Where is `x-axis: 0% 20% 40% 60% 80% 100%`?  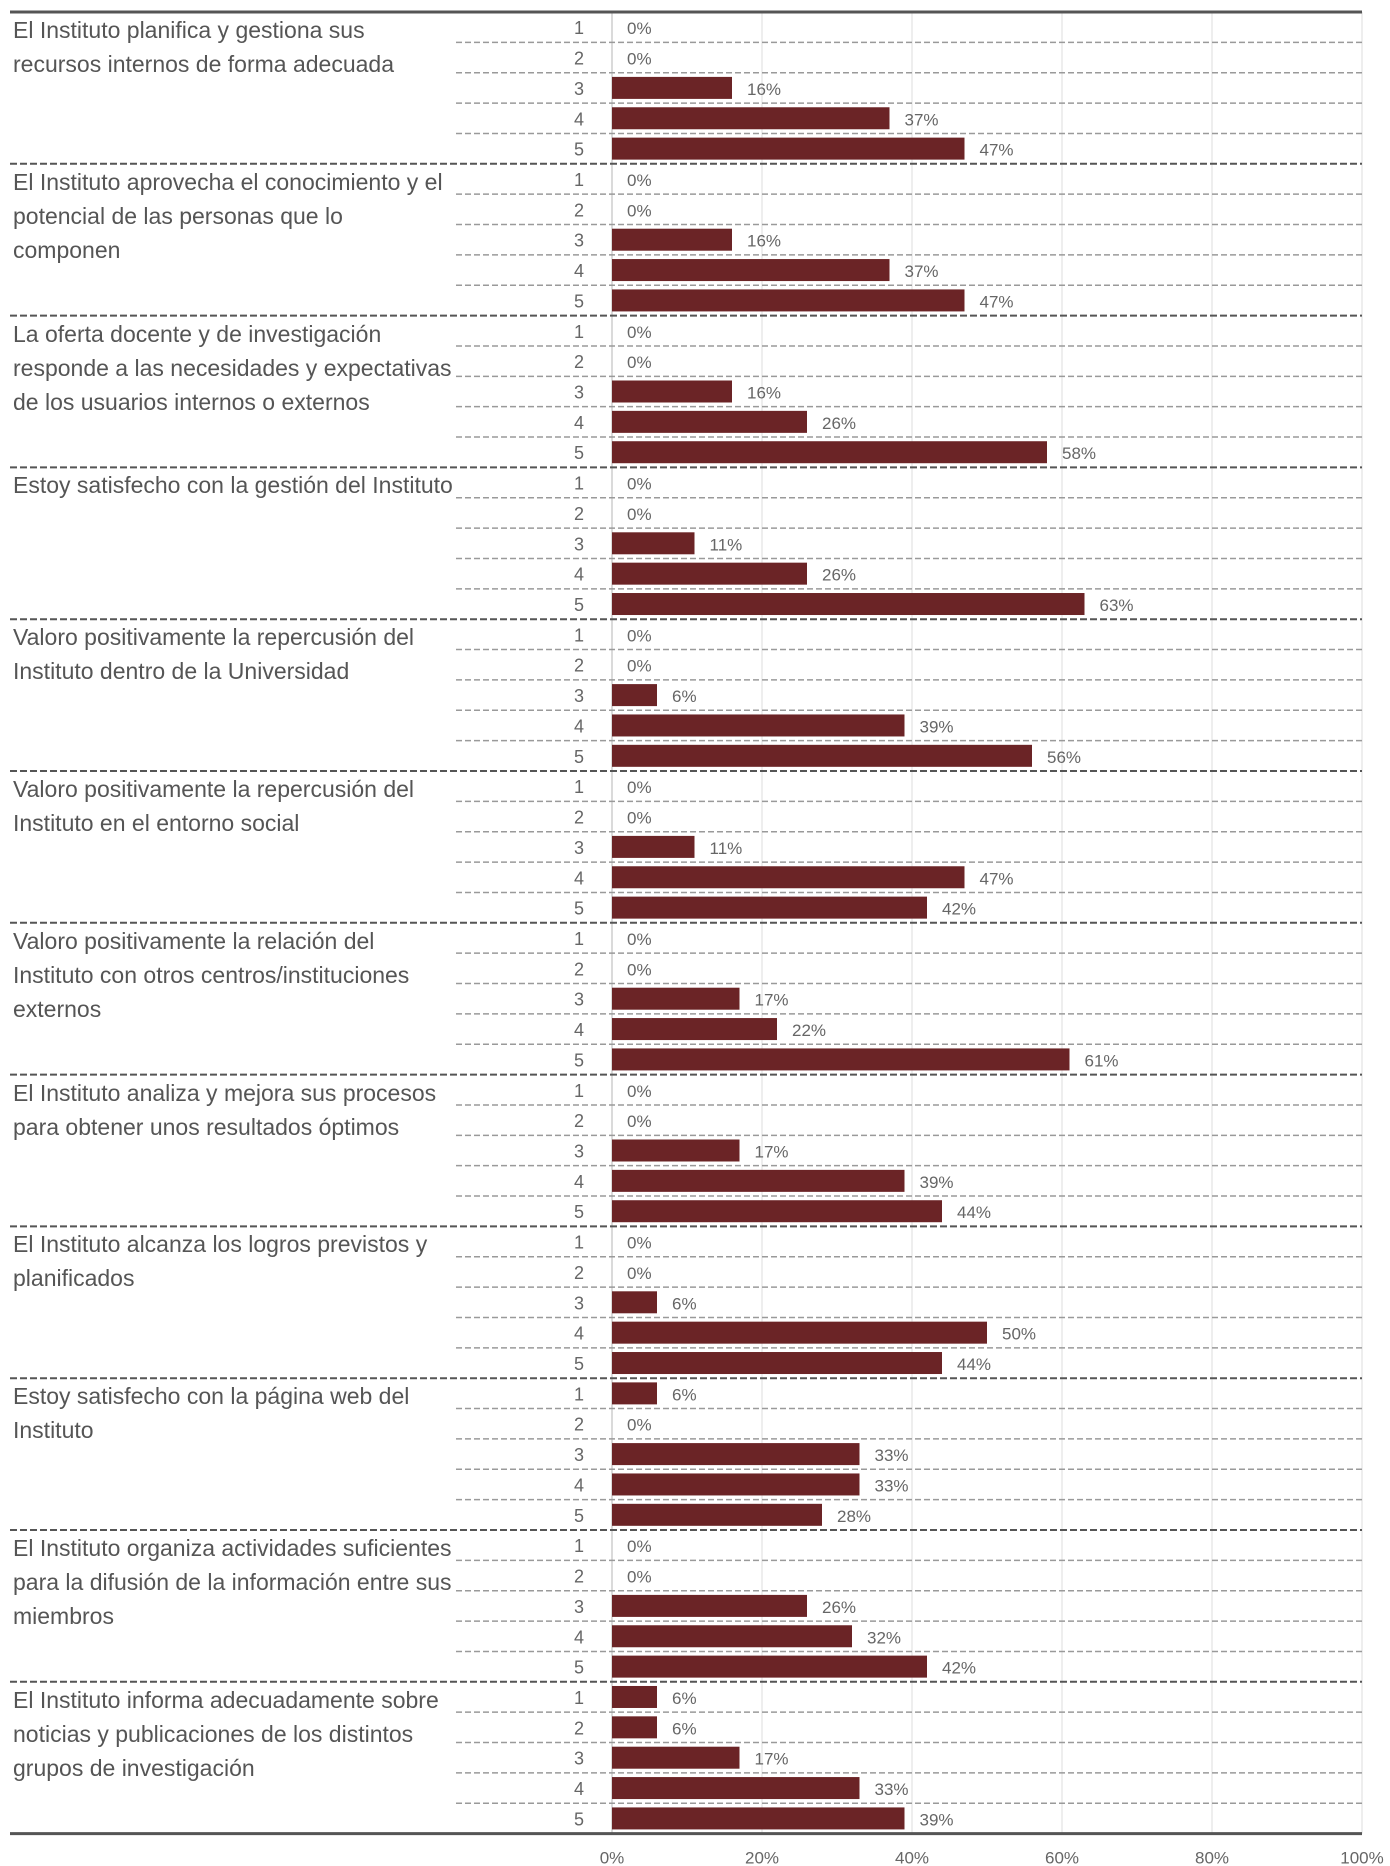 x-axis: 0% 20% 40% 60% 80% 100% is located at coordinates (992, 1857).